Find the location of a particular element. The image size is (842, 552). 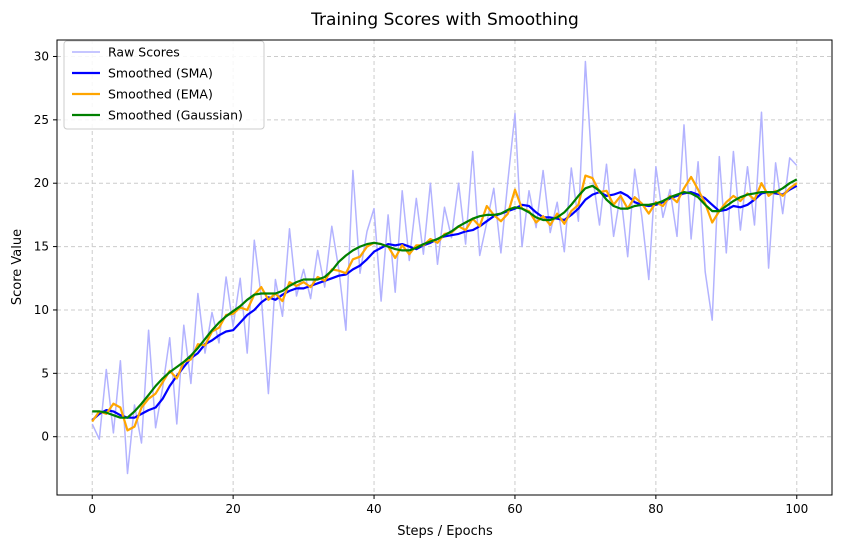

x-axis-label: Steps / Epochs is located at coordinates (445, 531).